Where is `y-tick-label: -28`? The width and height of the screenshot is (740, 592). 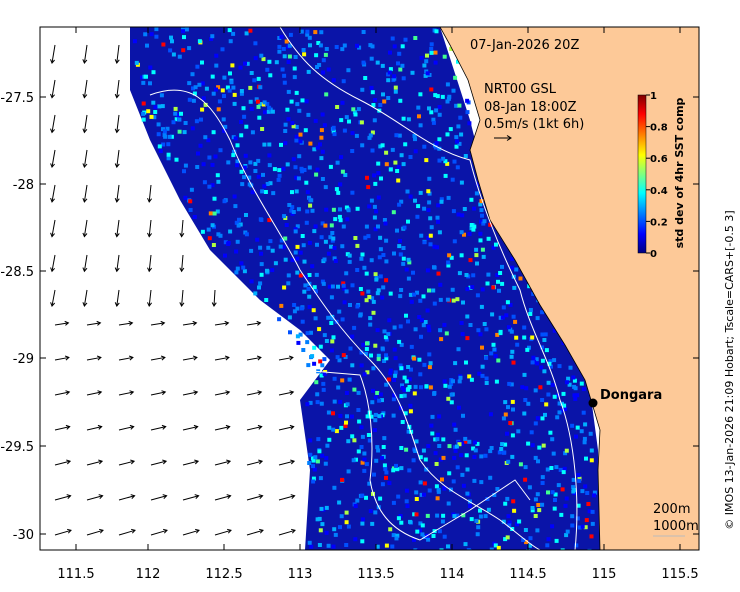
y-tick-label: -28 is located at coordinates (23, 185).